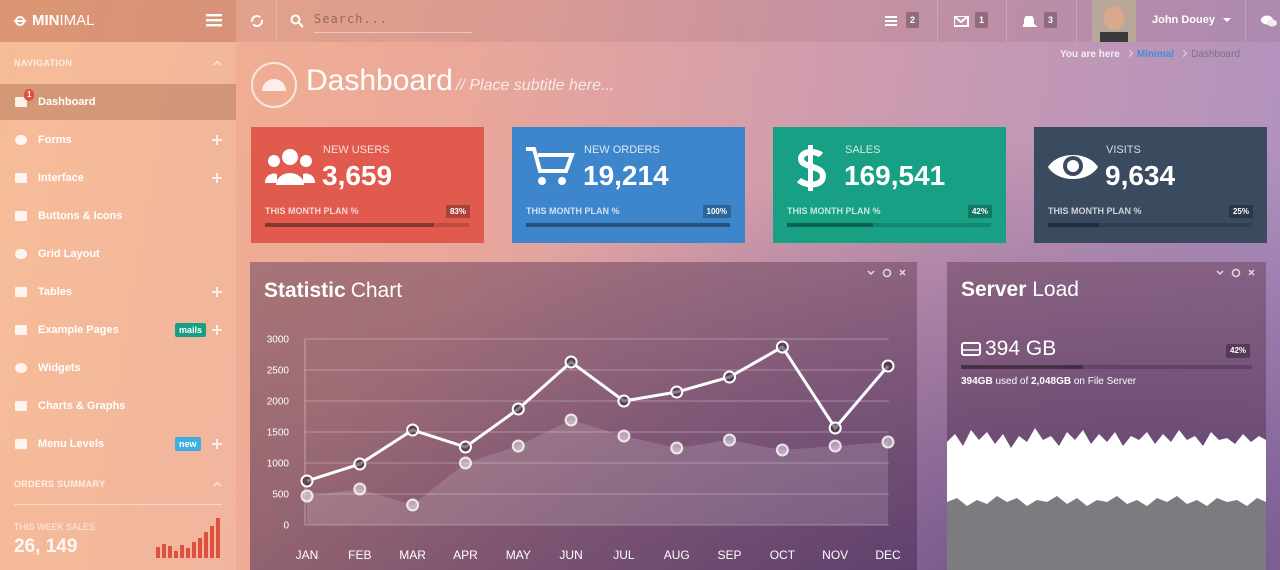 This screenshot has height=570, width=1280. I want to click on x-tick-label: DEC, so click(888, 555).